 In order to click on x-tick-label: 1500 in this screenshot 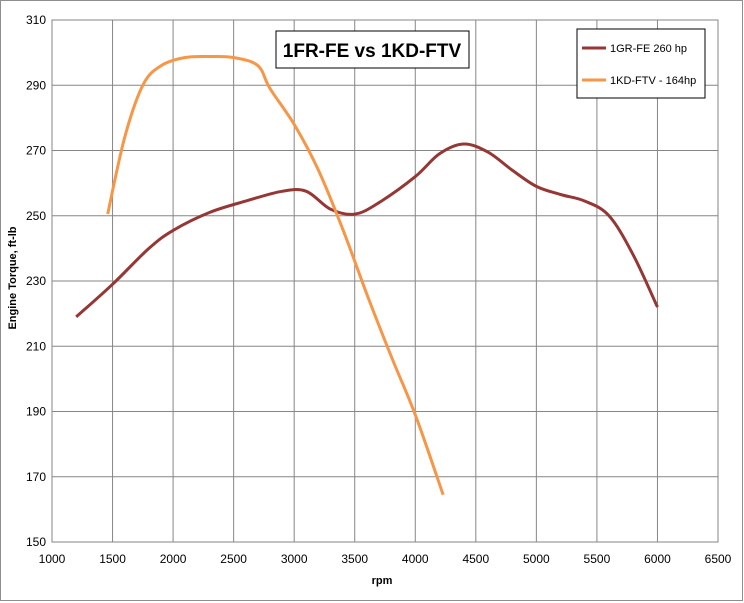, I will do `click(112, 559)`.